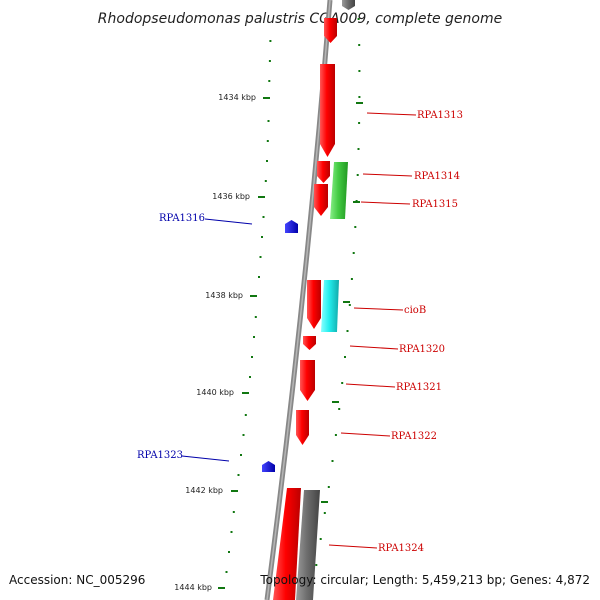  Describe the element at coordinates (302, 427) in the screenshot. I see `gene-arrow-rpa1322` at that location.